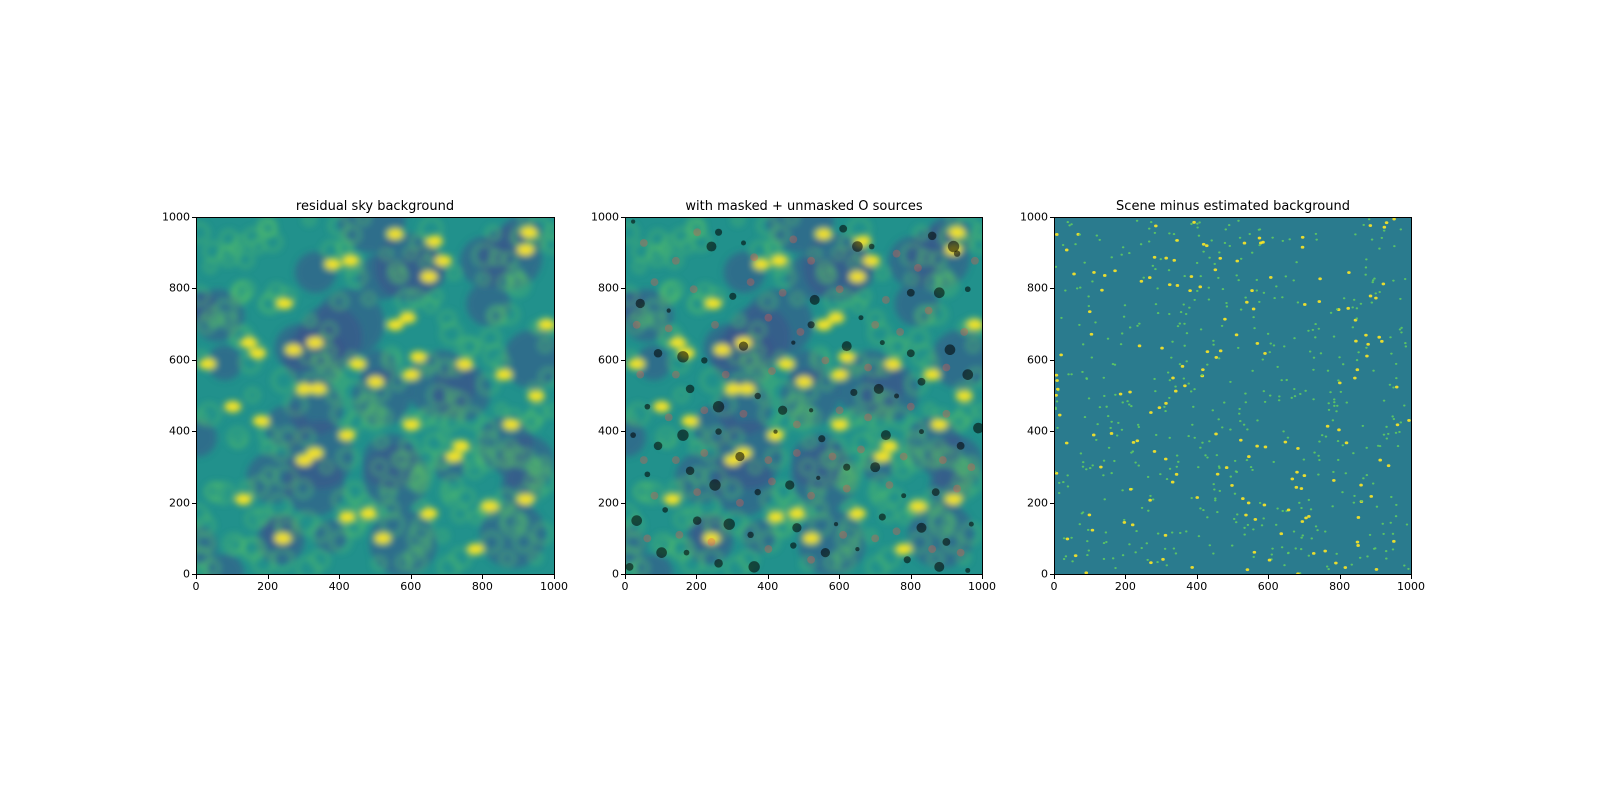  What do you see at coordinates (1125, 586) in the screenshot?
I see `panel-3-x-tick-label: 200` at bounding box center [1125, 586].